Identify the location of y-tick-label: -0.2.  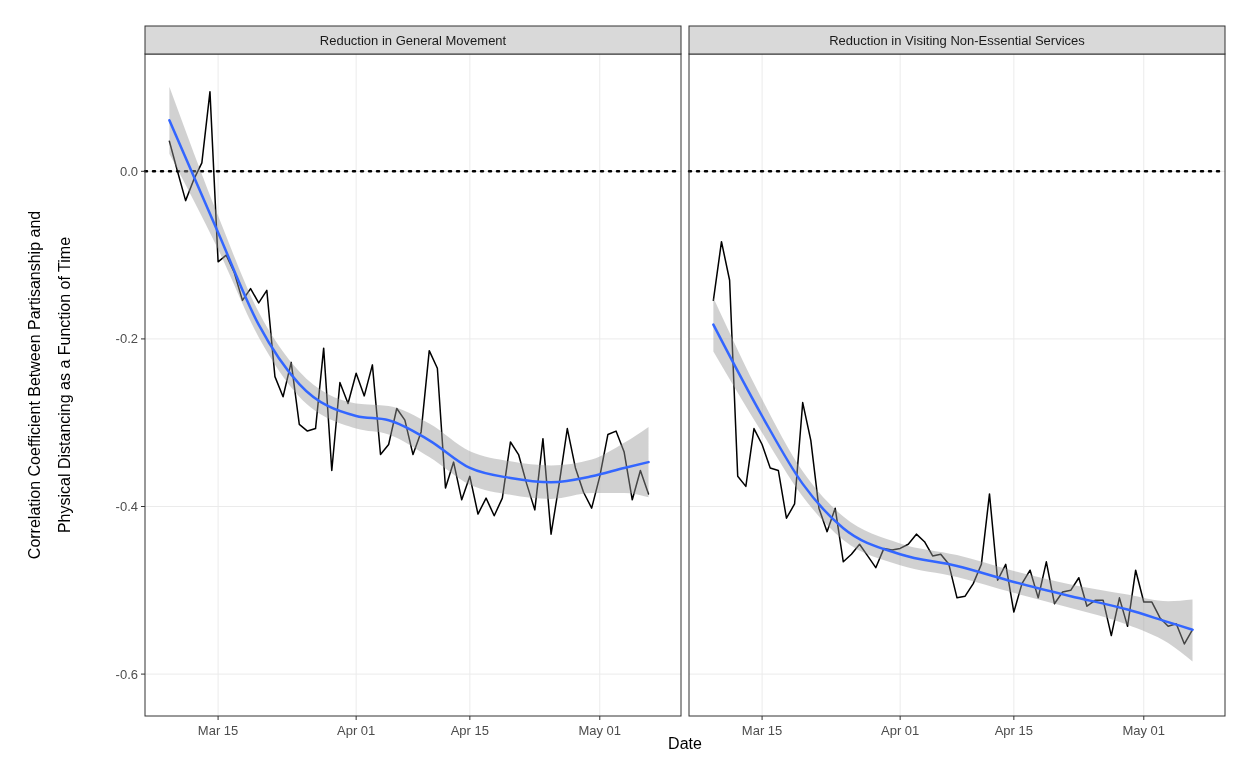
(126, 339).